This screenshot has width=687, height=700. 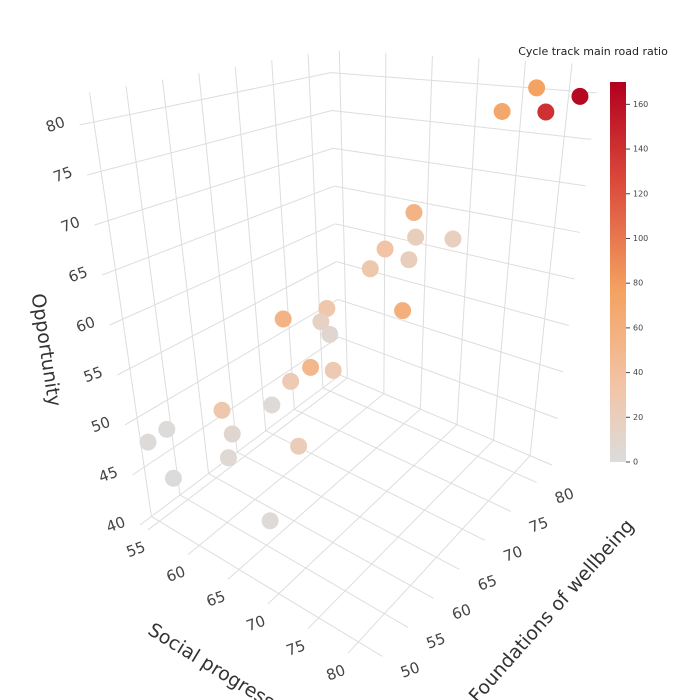 I want to click on x-tick-label: 75, so click(x=296, y=647).